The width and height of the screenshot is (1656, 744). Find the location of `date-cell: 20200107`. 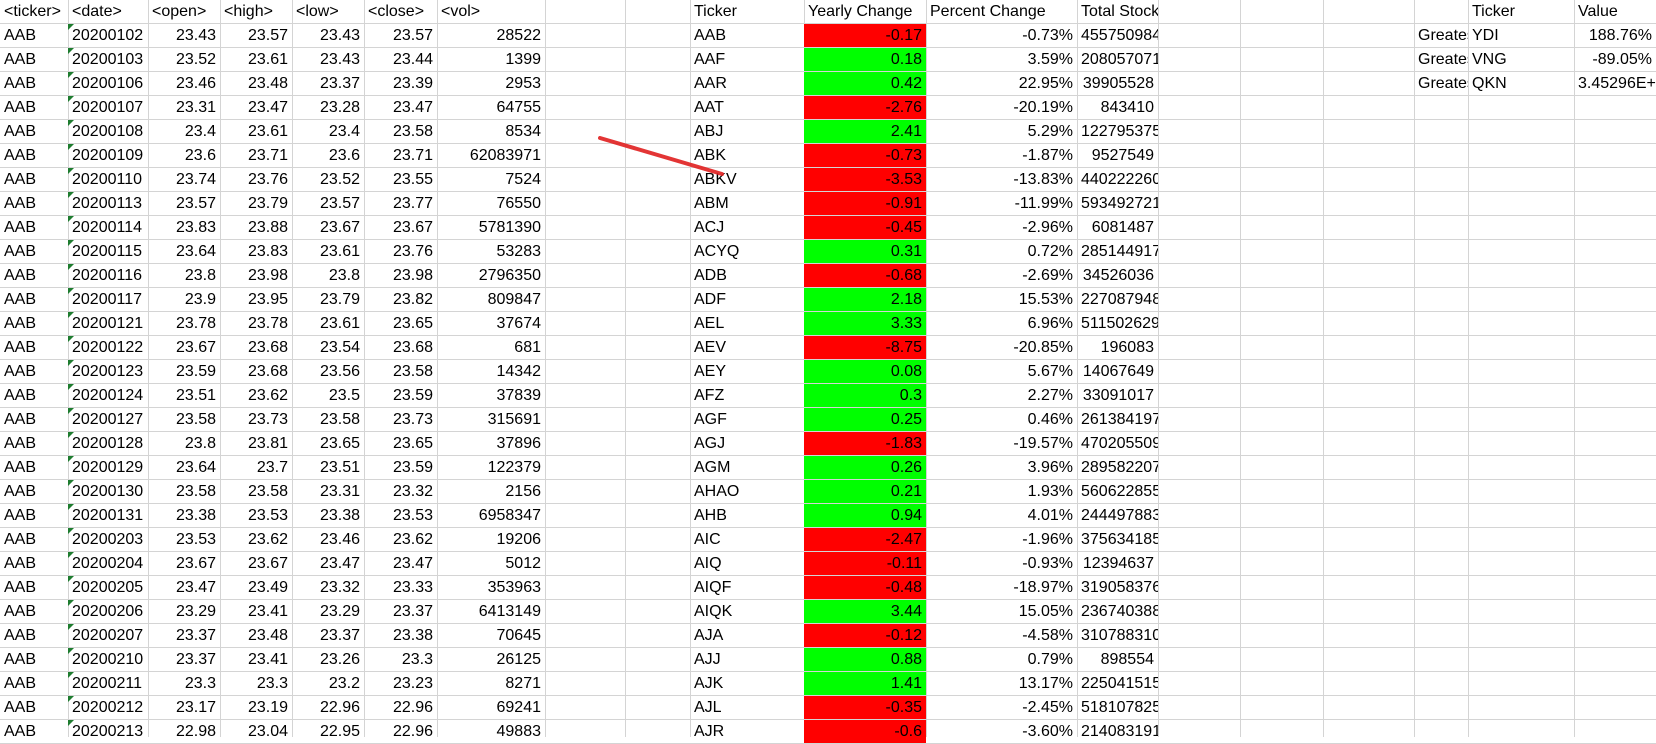

date-cell: 20200107 is located at coordinates (108, 107).